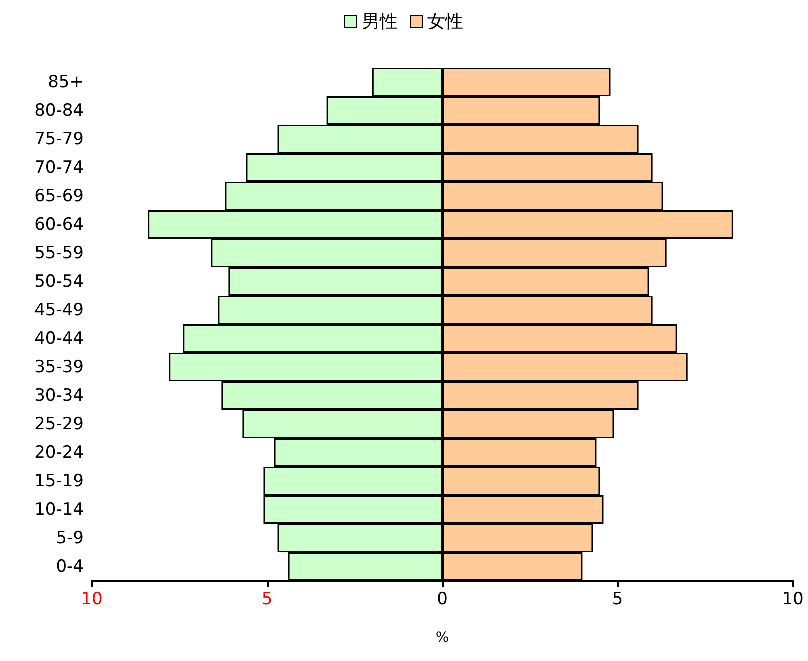 Image resolution: width=808 pixels, height=661 pixels. I want to click on y-tick-label: 75-79, so click(59, 139).